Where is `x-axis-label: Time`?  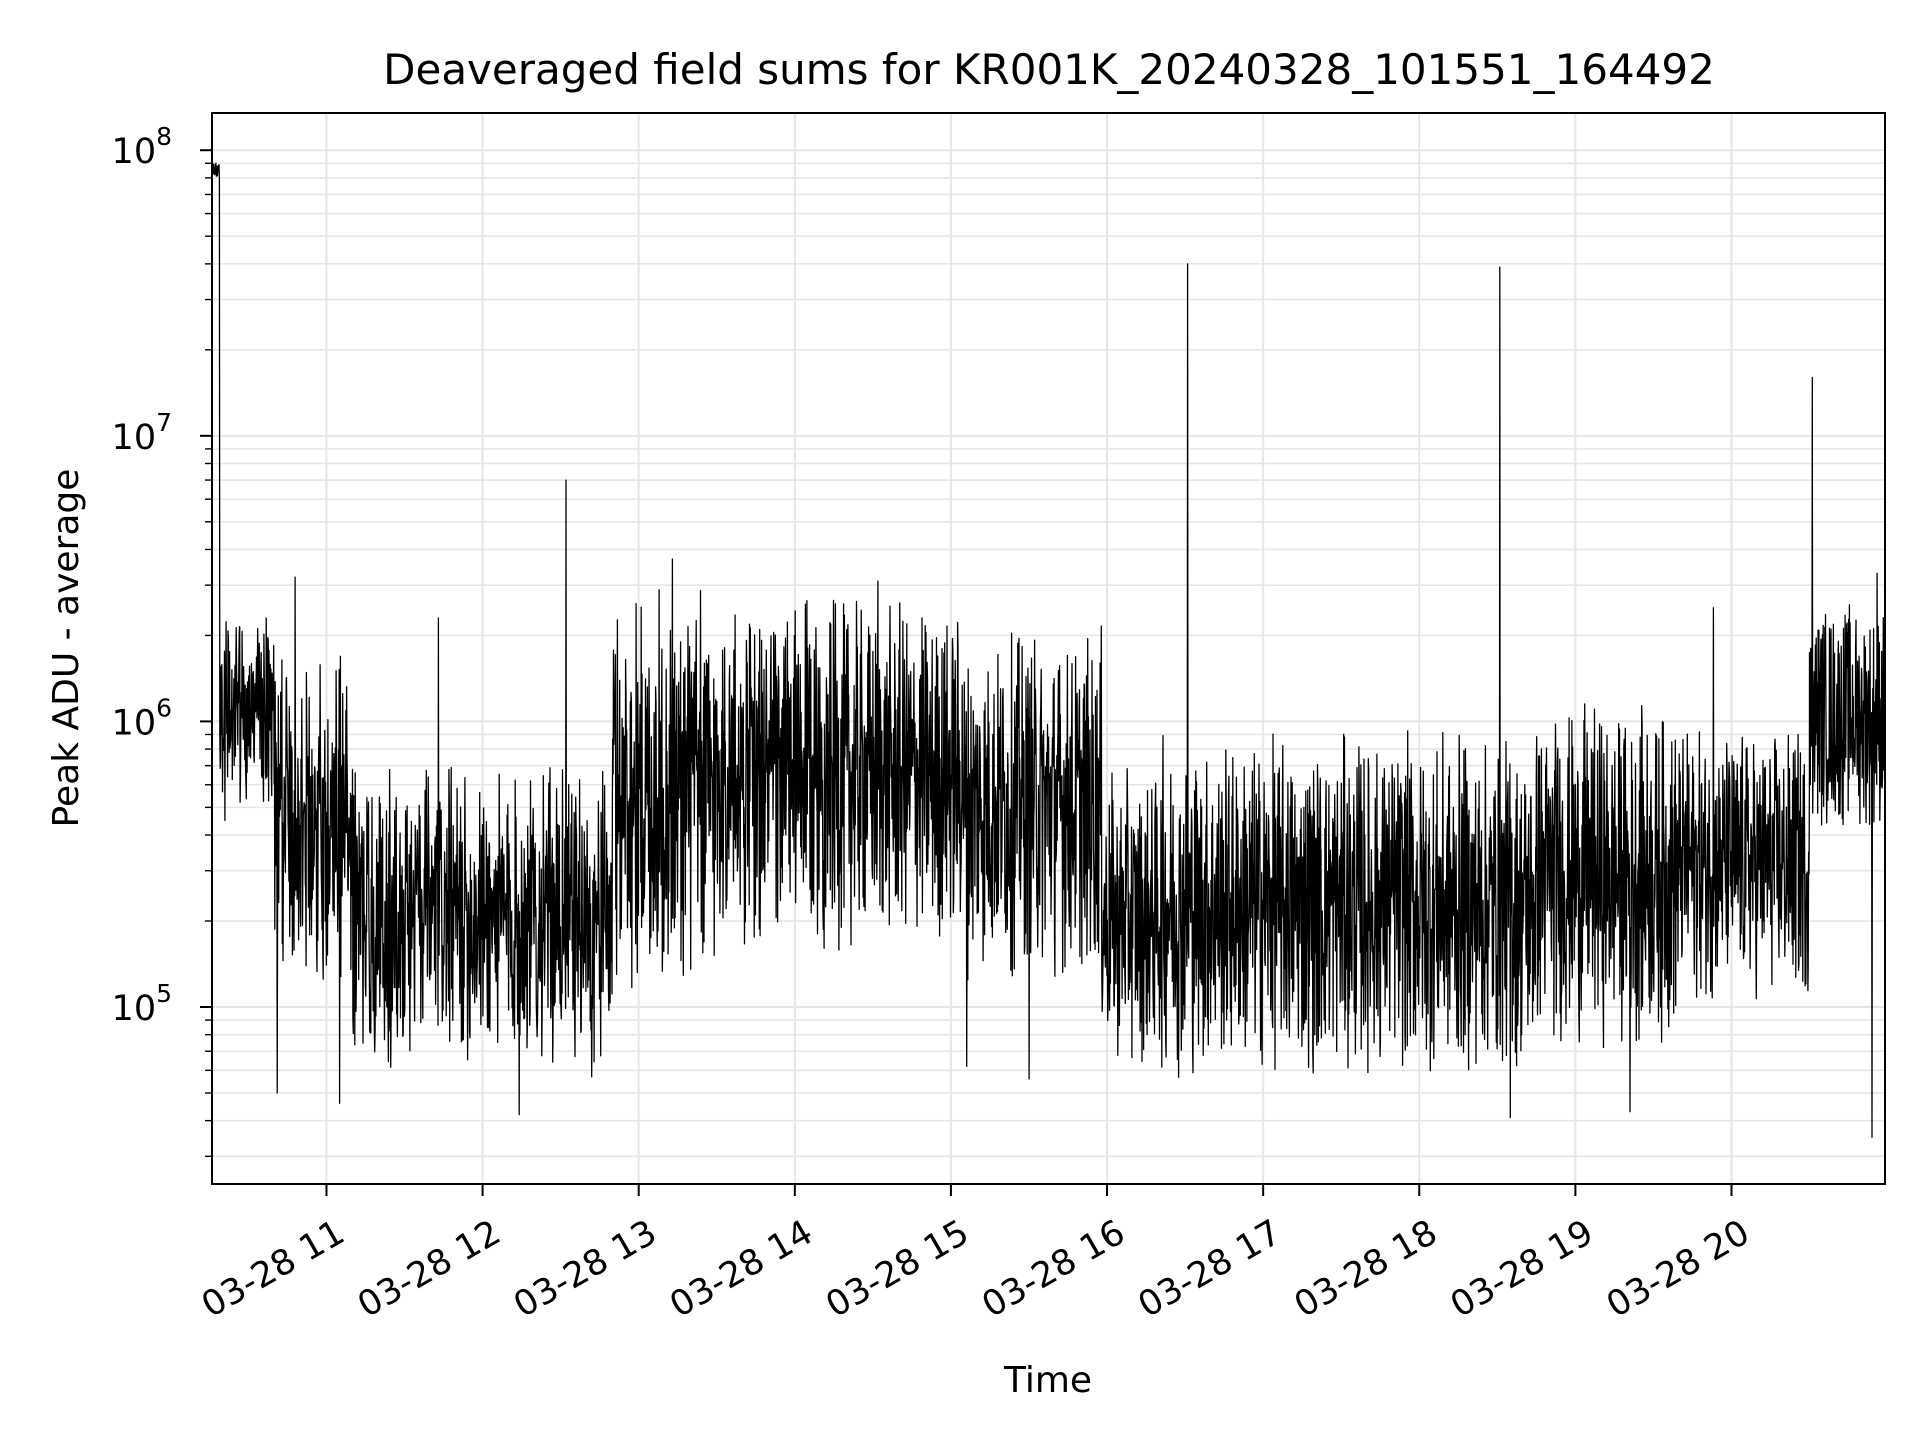
x-axis-label: Time is located at coordinates (1047, 1380).